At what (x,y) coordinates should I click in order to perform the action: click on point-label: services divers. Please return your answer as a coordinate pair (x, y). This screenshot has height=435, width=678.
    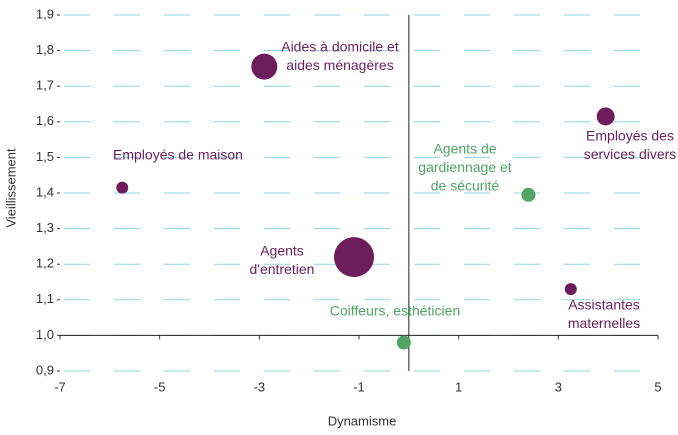
    Looking at the image, I should click on (630, 154).